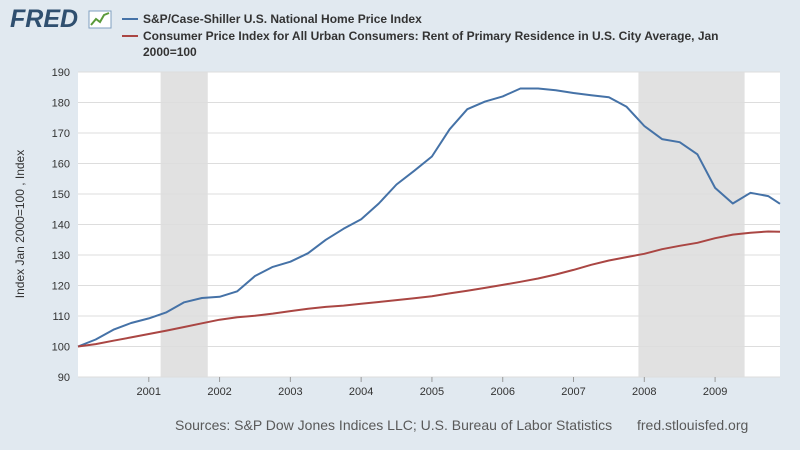 The height and width of the screenshot is (450, 800). What do you see at coordinates (573, 392) in the screenshot?
I see `x-tick-label: 2007` at bounding box center [573, 392].